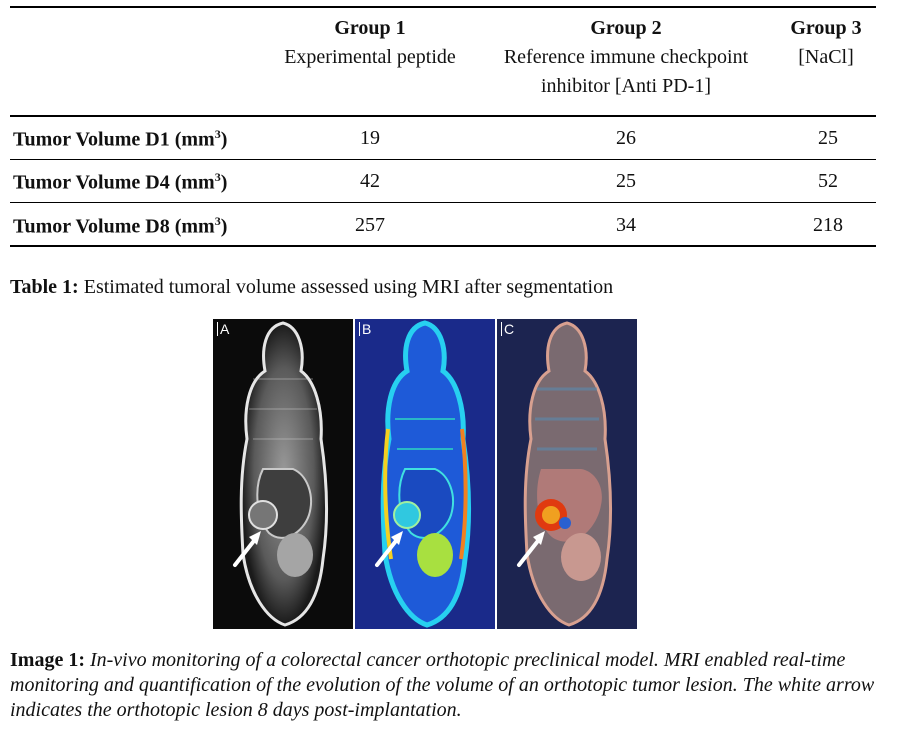  Describe the element at coordinates (370, 43) in the screenshot. I see `header-group-1: Group 1 Experimental peptide` at that location.